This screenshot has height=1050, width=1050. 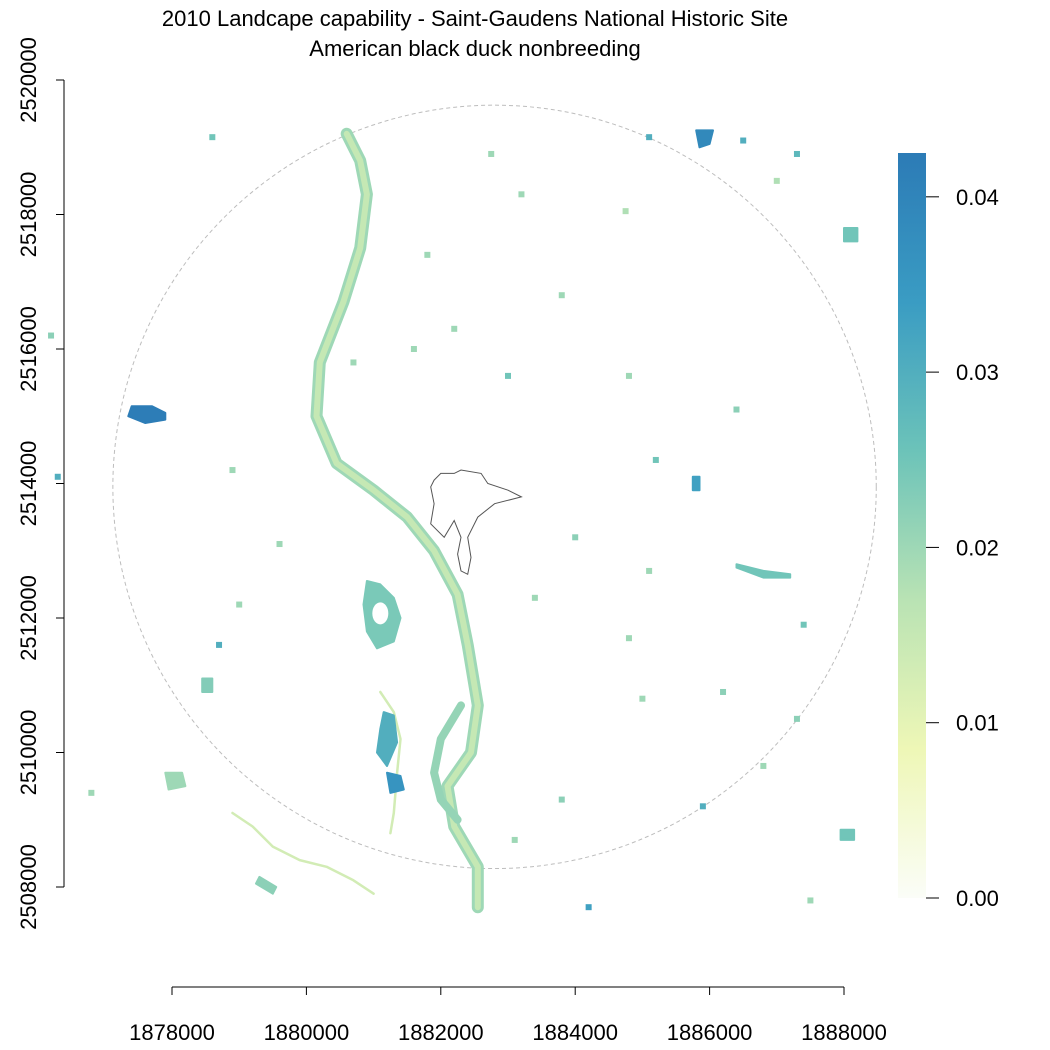 What do you see at coordinates (977, 197) in the screenshot?
I see `legend-tick-label: 0.04` at bounding box center [977, 197].